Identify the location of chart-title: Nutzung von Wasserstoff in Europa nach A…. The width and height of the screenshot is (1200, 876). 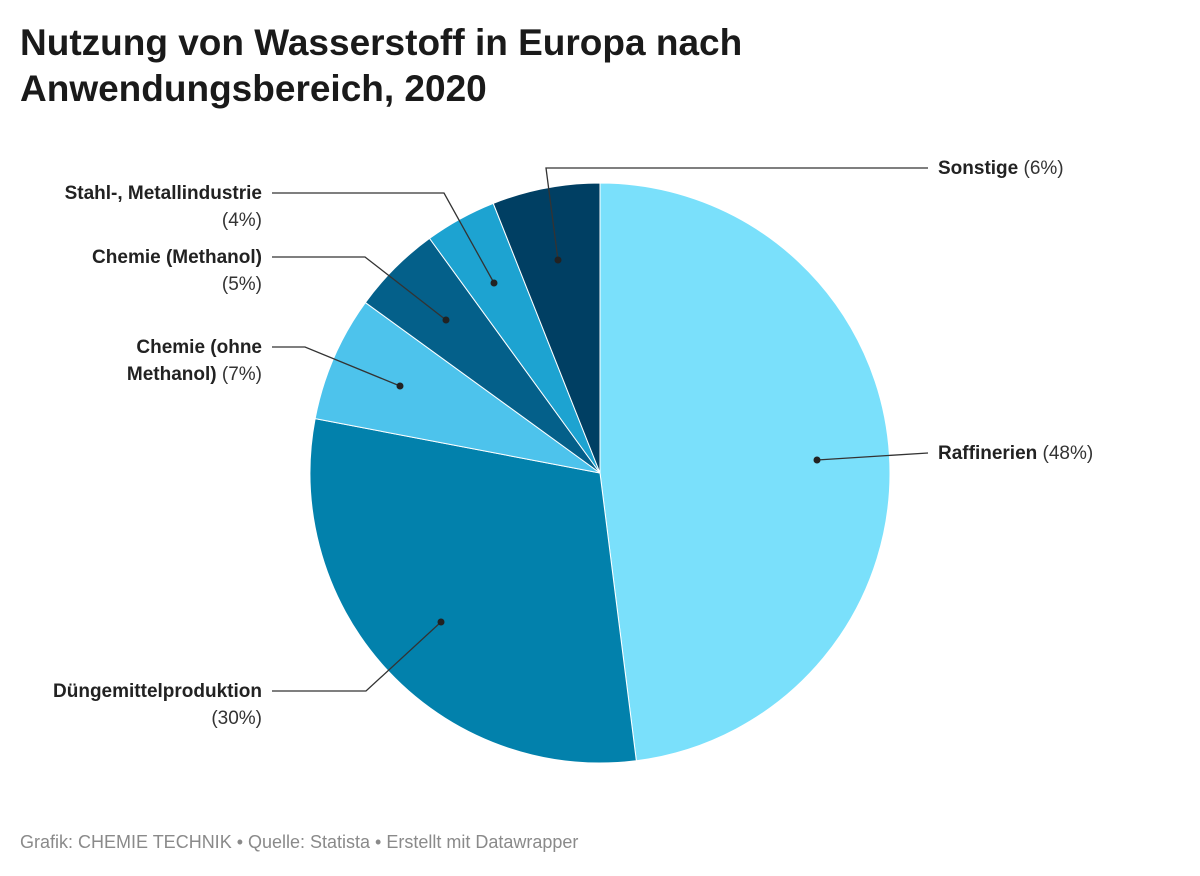
(381, 65).